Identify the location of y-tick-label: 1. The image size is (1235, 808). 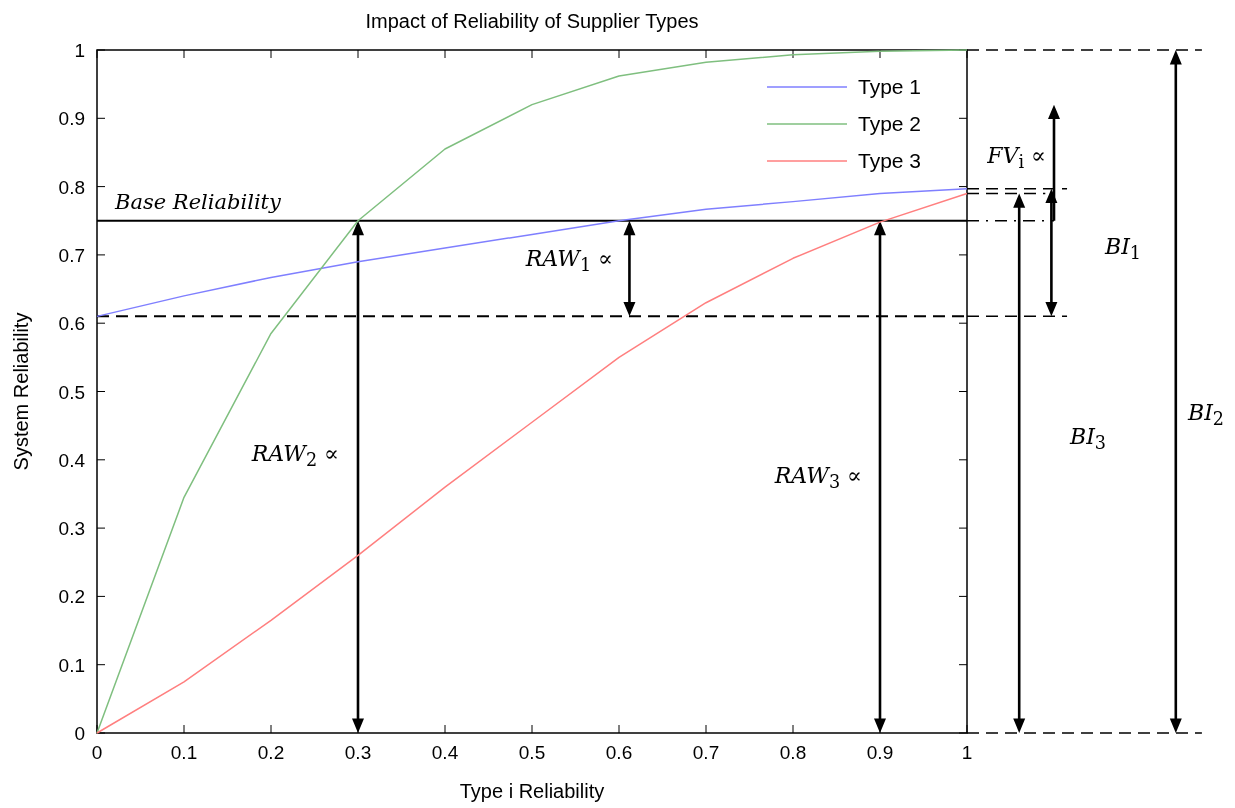
(79, 50).